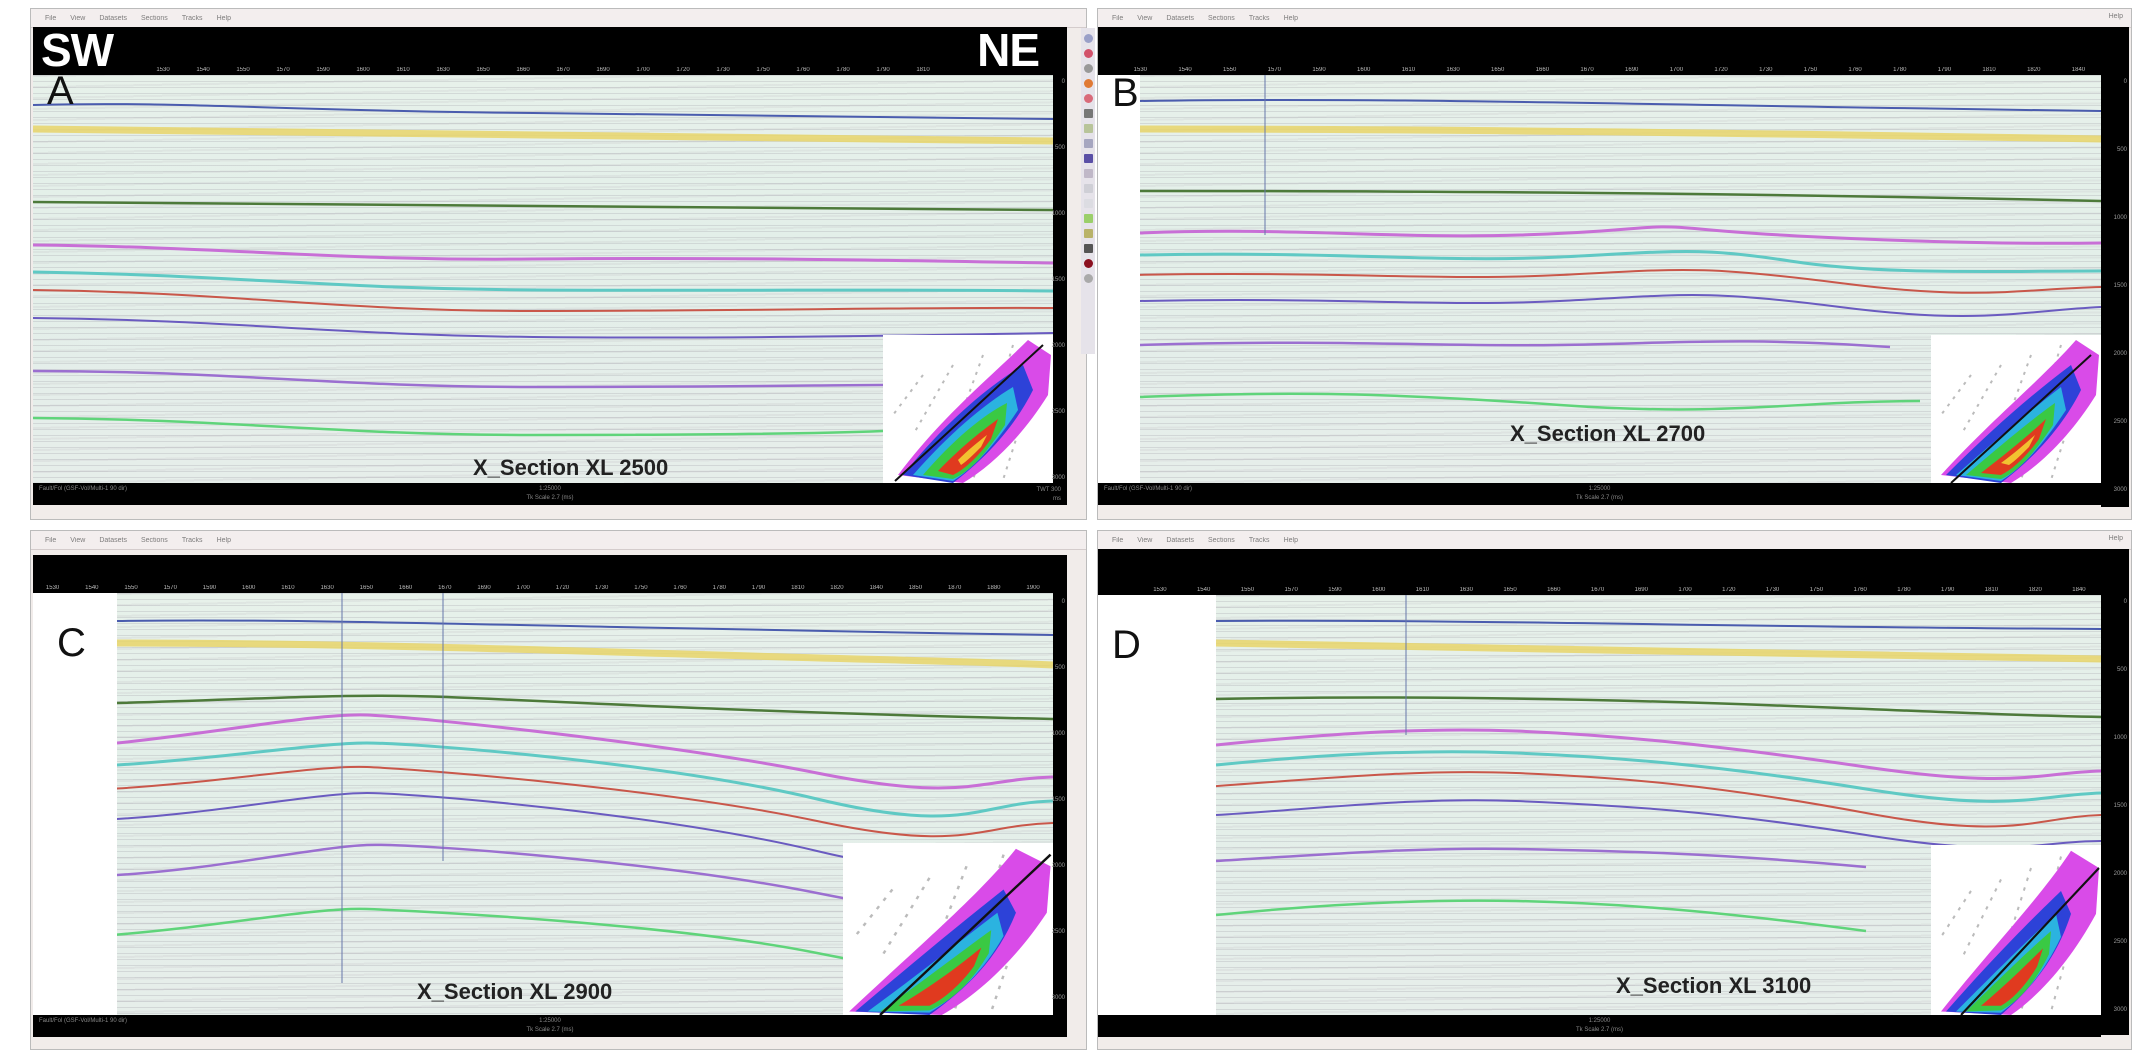 The height and width of the screenshot is (1055, 2139). What do you see at coordinates (1088, 233) in the screenshot?
I see `chart-icon` at bounding box center [1088, 233].